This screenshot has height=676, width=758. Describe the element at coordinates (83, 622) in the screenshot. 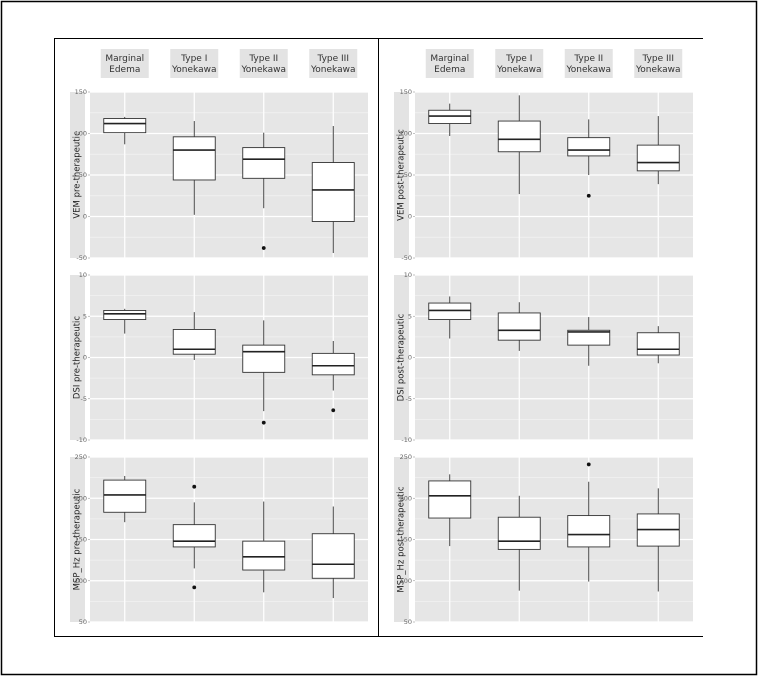

I see `y-tick-label: 50` at that location.